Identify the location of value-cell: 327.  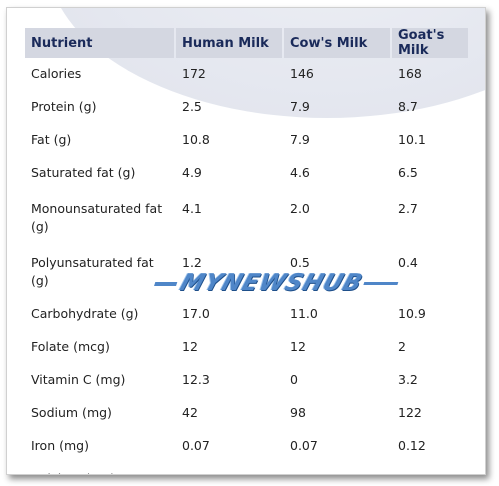
(430, 469).